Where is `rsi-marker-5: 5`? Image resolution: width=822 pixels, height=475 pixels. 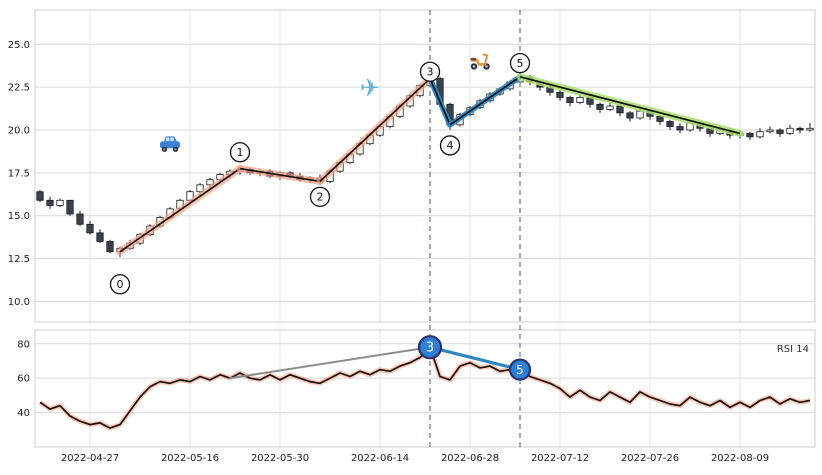
rsi-marker-5: 5 is located at coordinates (520, 369).